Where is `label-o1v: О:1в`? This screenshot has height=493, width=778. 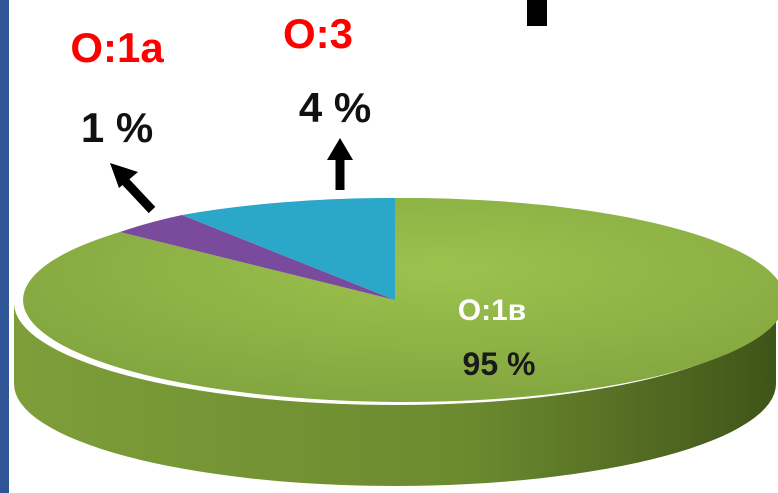
label-o1v: О:1в is located at coordinates (492, 310).